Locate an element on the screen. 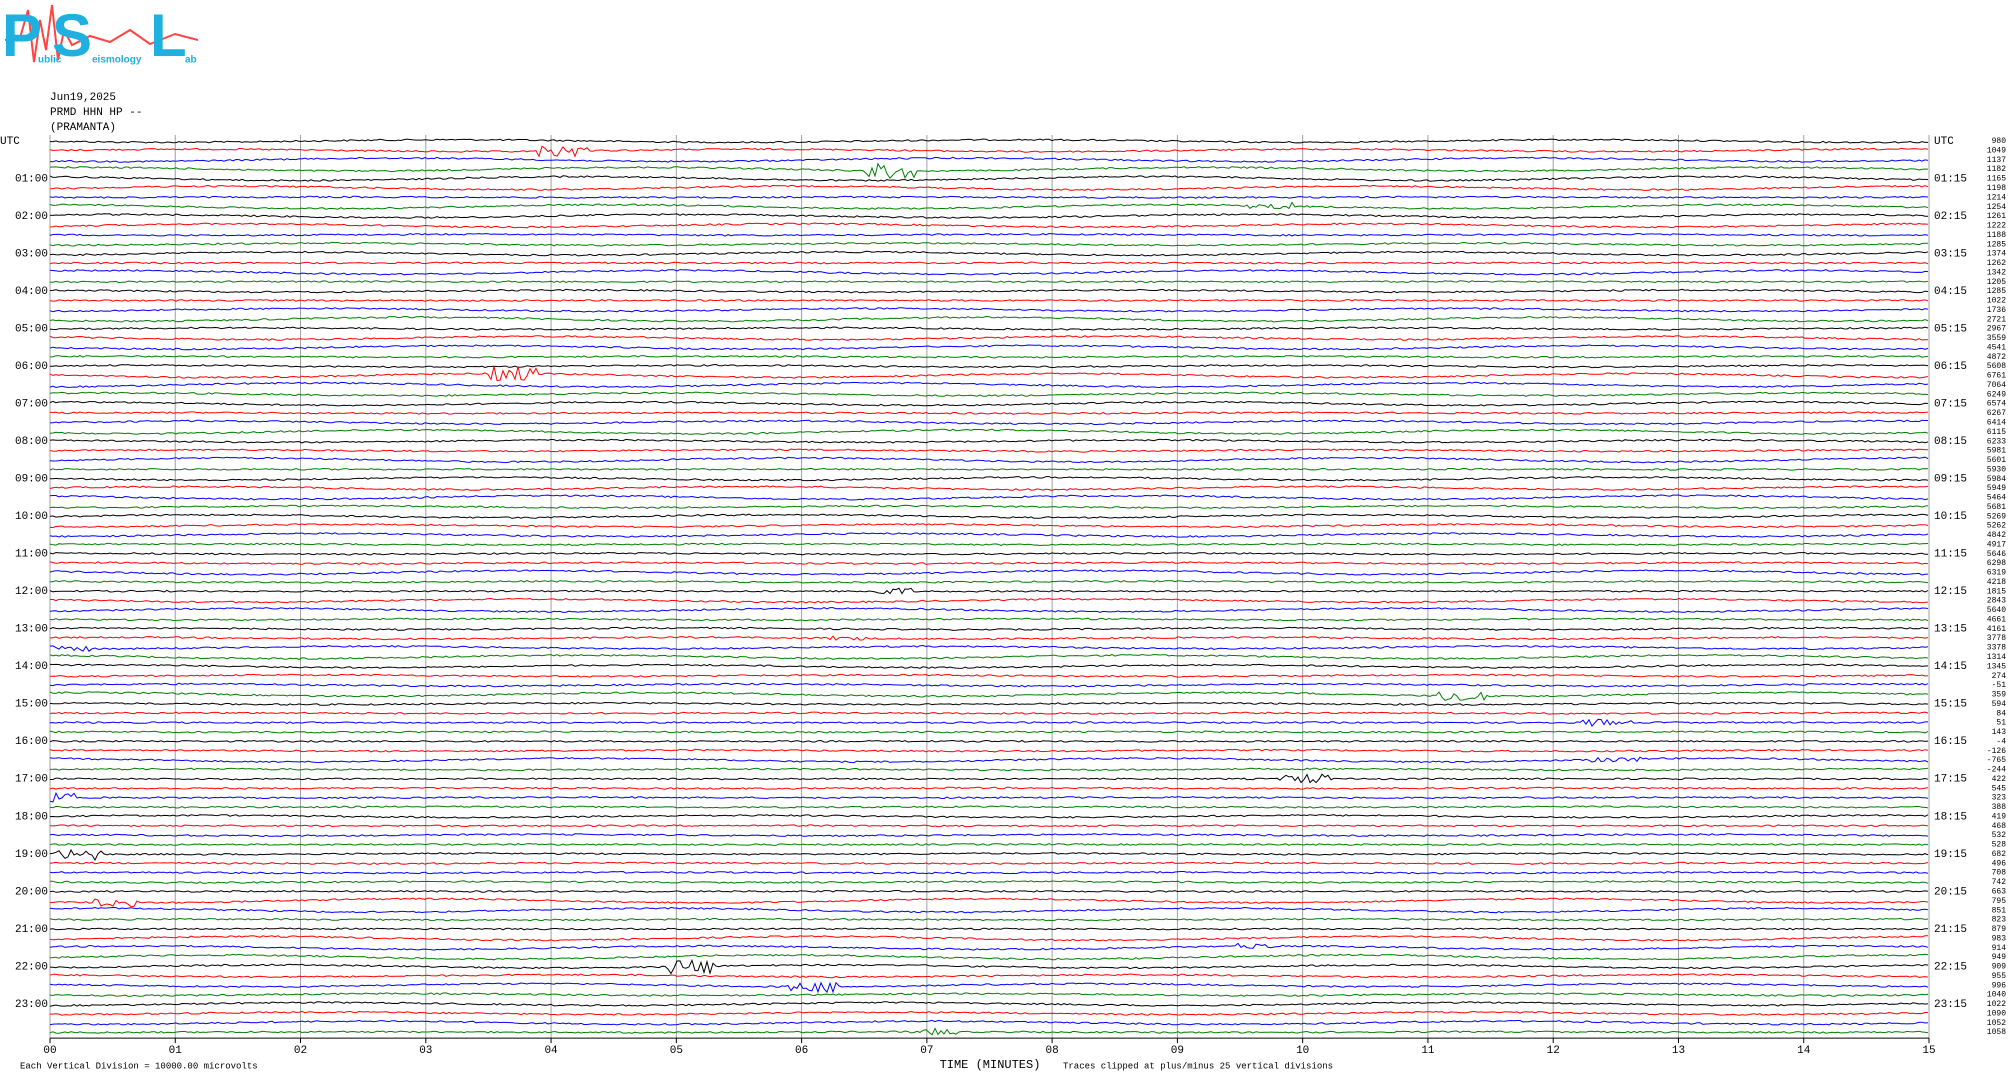  trace-value: 1198 is located at coordinates (1996, 188).